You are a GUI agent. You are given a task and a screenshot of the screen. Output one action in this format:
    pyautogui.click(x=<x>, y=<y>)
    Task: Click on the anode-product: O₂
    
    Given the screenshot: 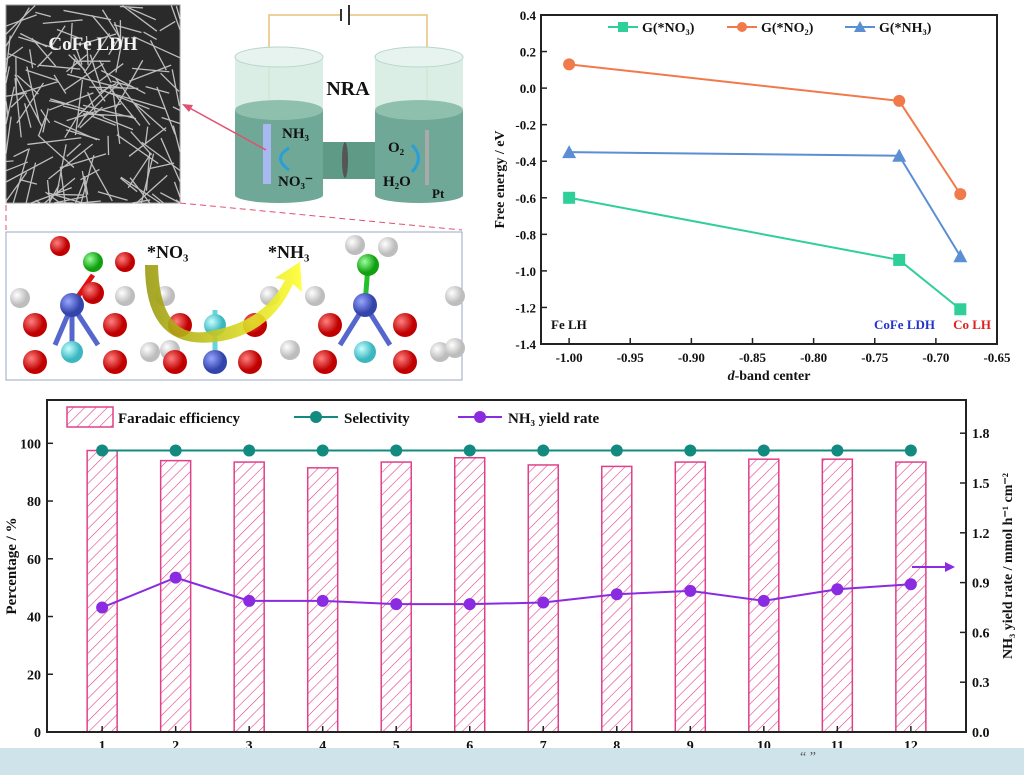 What is the action you would take?
    pyautogui.click(x=396, y=148)
    